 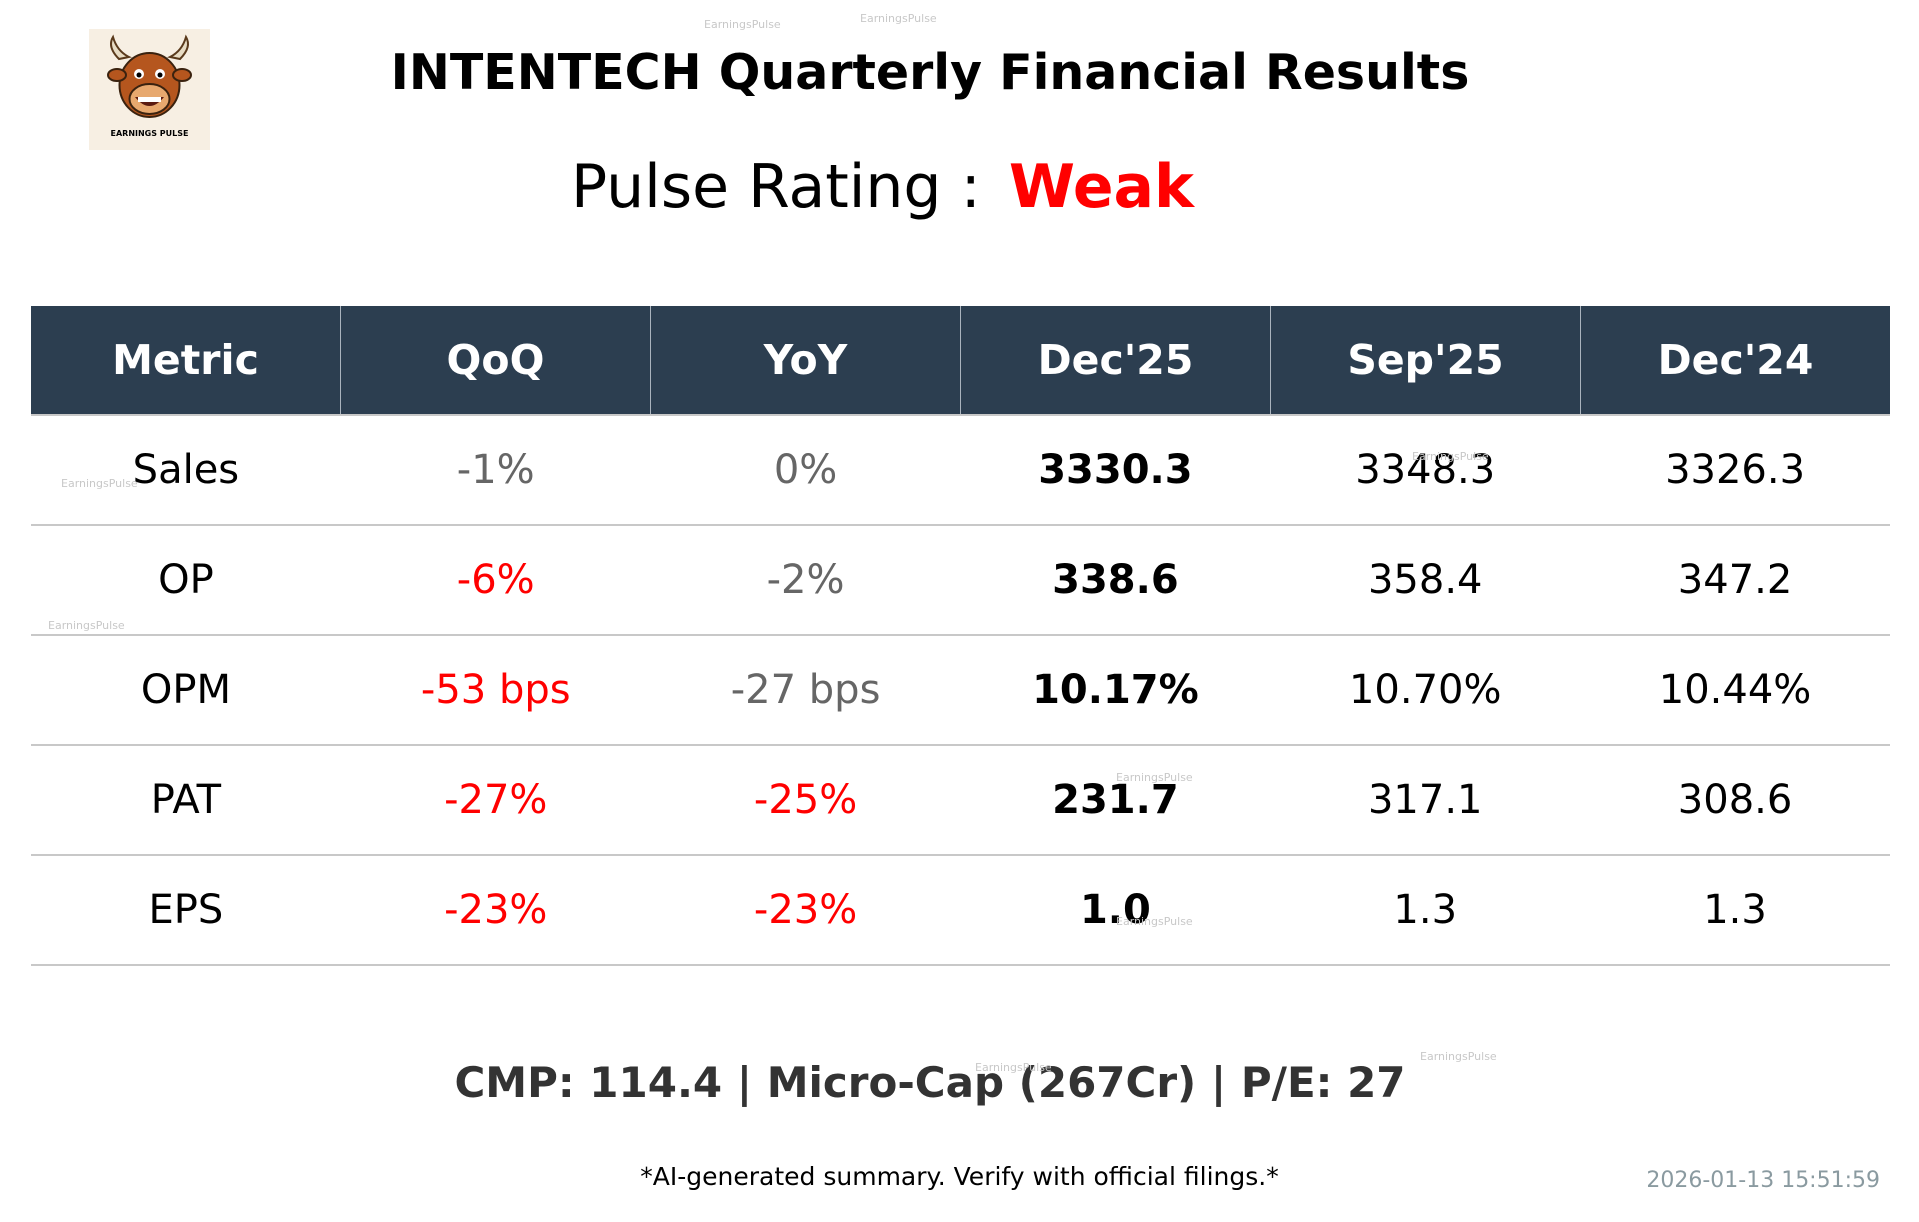 I want to click on table-cell: 347.2, so click(x=1735, y=580).